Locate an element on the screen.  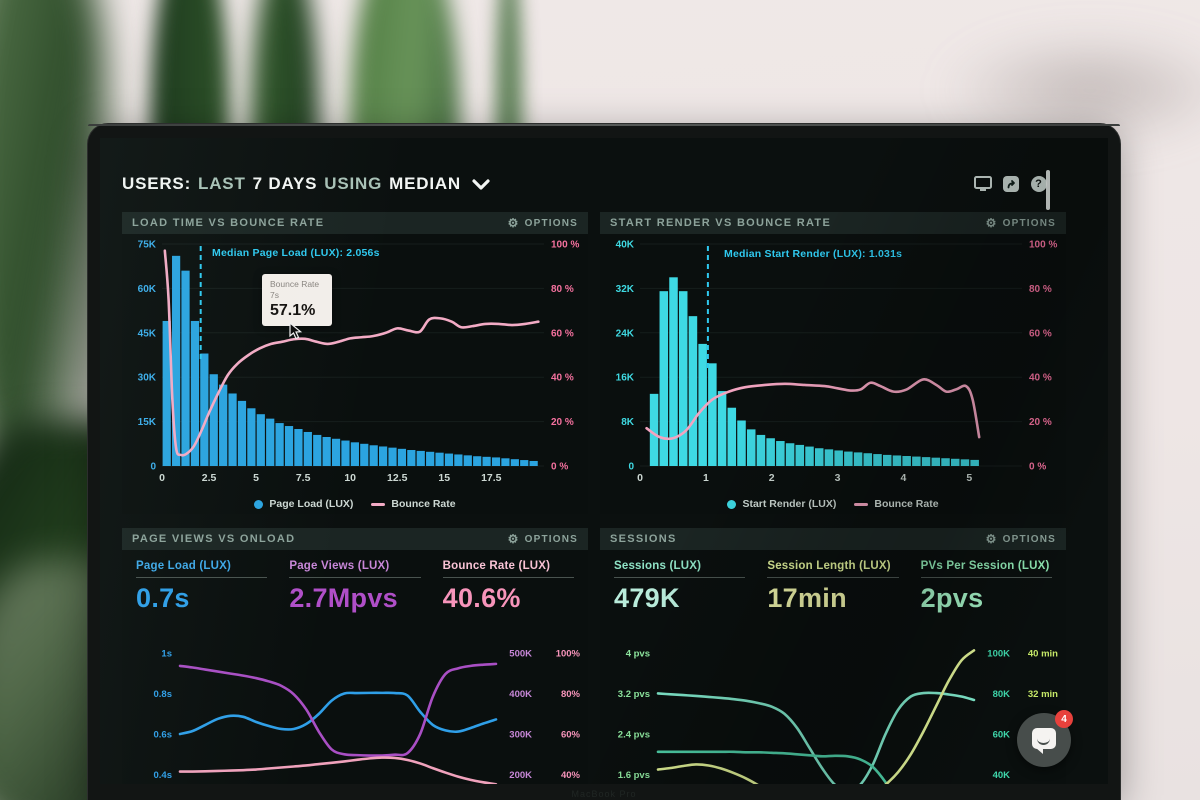
svg-text: 0.4s is located at coordinates (163, 775).